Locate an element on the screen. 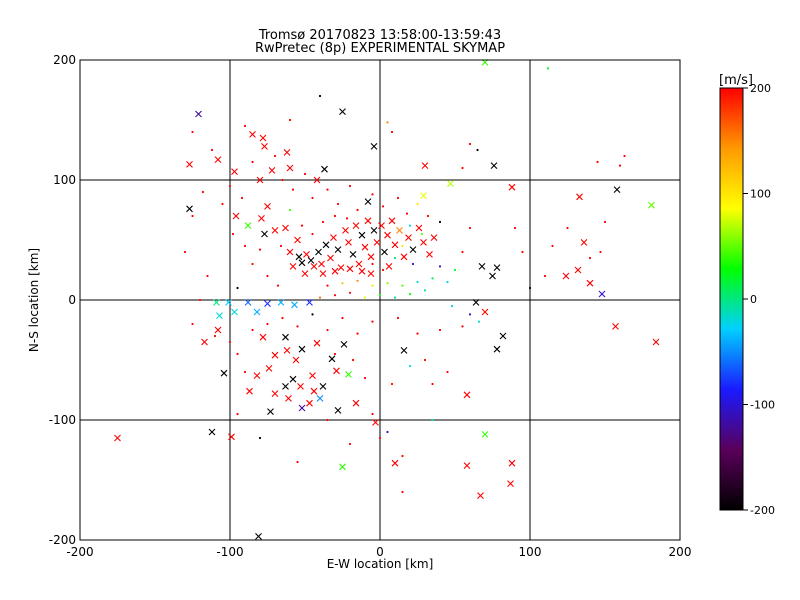 The image size is (800, 600). colorbar-tick-label: 0 is located at coordinates (753, 299).